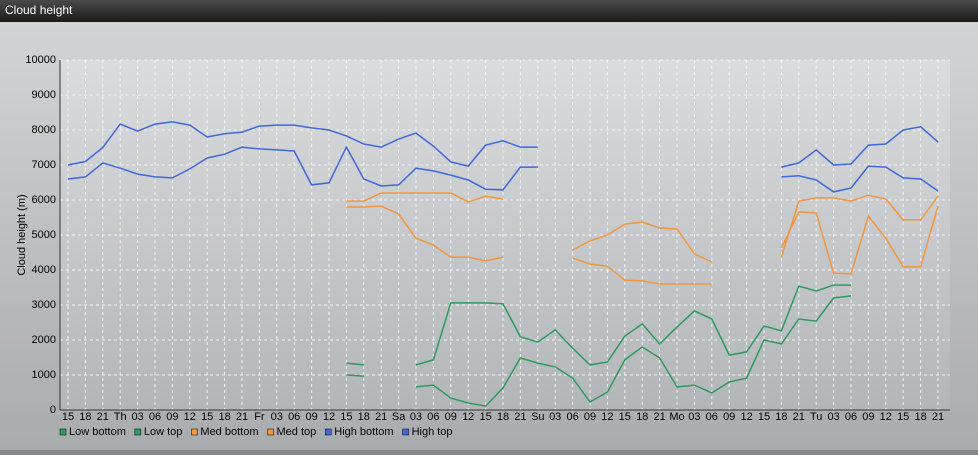 The width and height of the screenshot is (978, 455). I want to click on y-axis-label: Cloud height (m), so click(22, 234).